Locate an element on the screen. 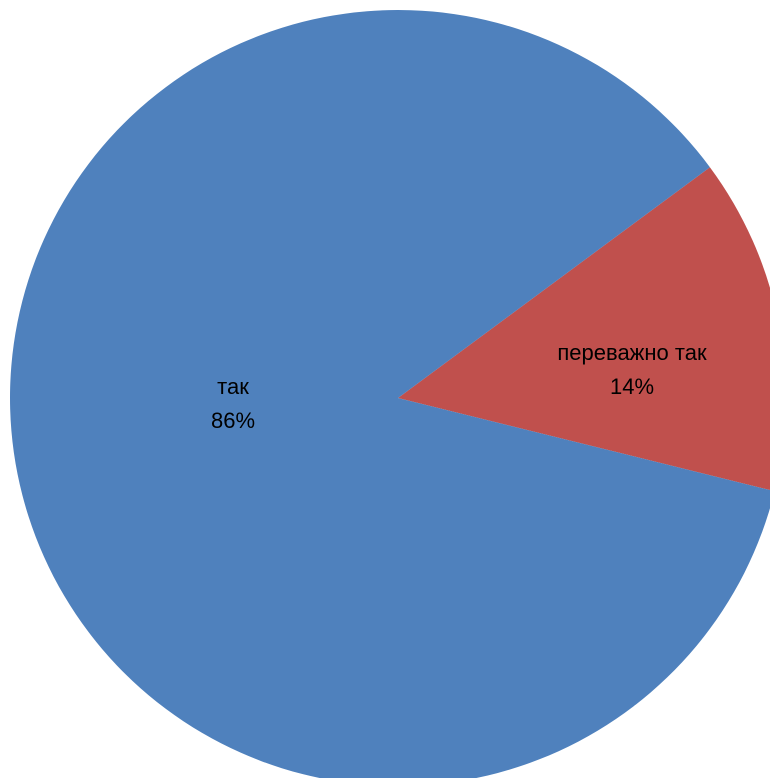 This screenshot has width=770, height=778. slice-value-label: 86% is located at coordinates (233, 420).